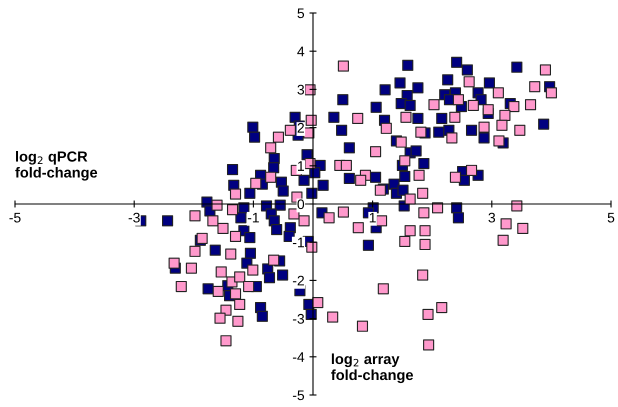  What do you see at coordinates (611, 217) in the screenshot?
I see `x-tick-label: 5` at bounding box center [611, 217].